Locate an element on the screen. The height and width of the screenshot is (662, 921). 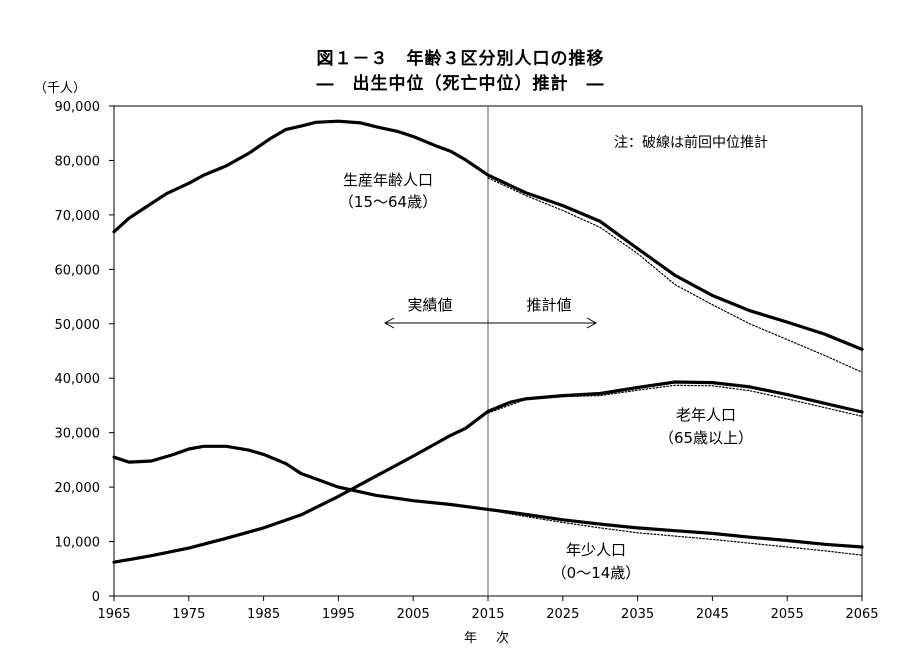
chart-subtitle: ― 出生中位（死亡中位）推計 ― is located at coordinates (460, 84).